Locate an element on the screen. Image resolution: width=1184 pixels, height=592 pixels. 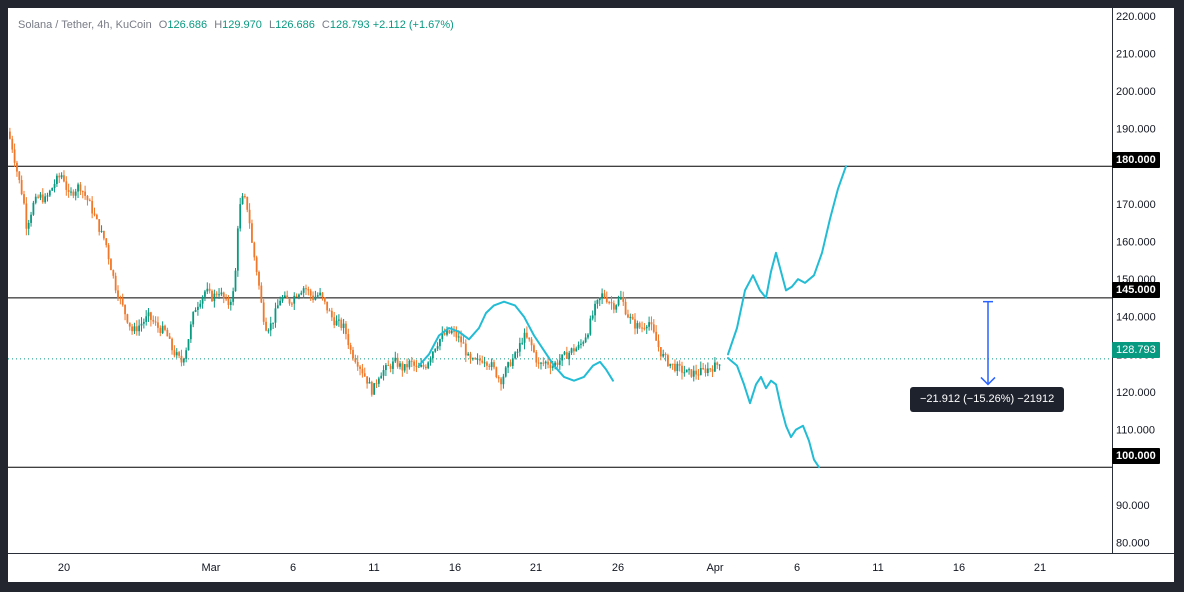
time-tick-label: 21 is located at coordinates (1040, 568).